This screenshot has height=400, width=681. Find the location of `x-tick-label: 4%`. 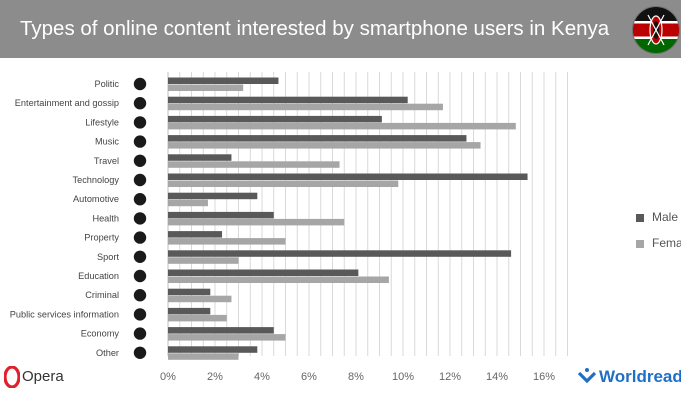

x-tick-label: 4% is located at coordinates (262, 377).